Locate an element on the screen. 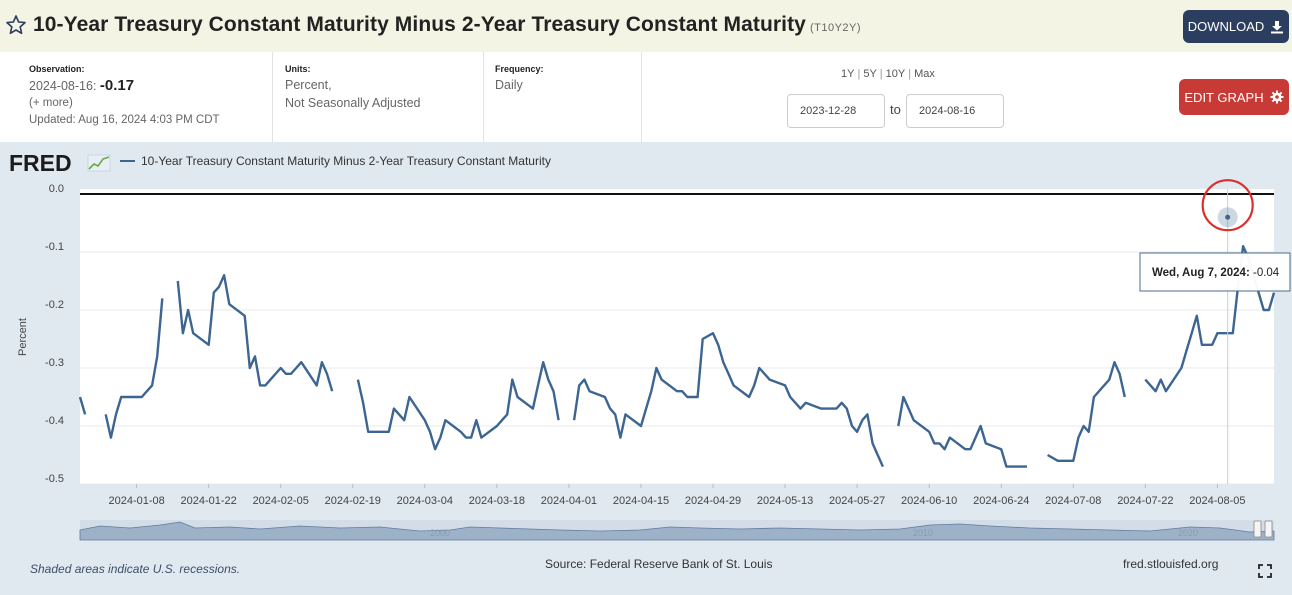 This screenshot has height=595, width=1292. navigator-series is located at coordinates (677, 531).